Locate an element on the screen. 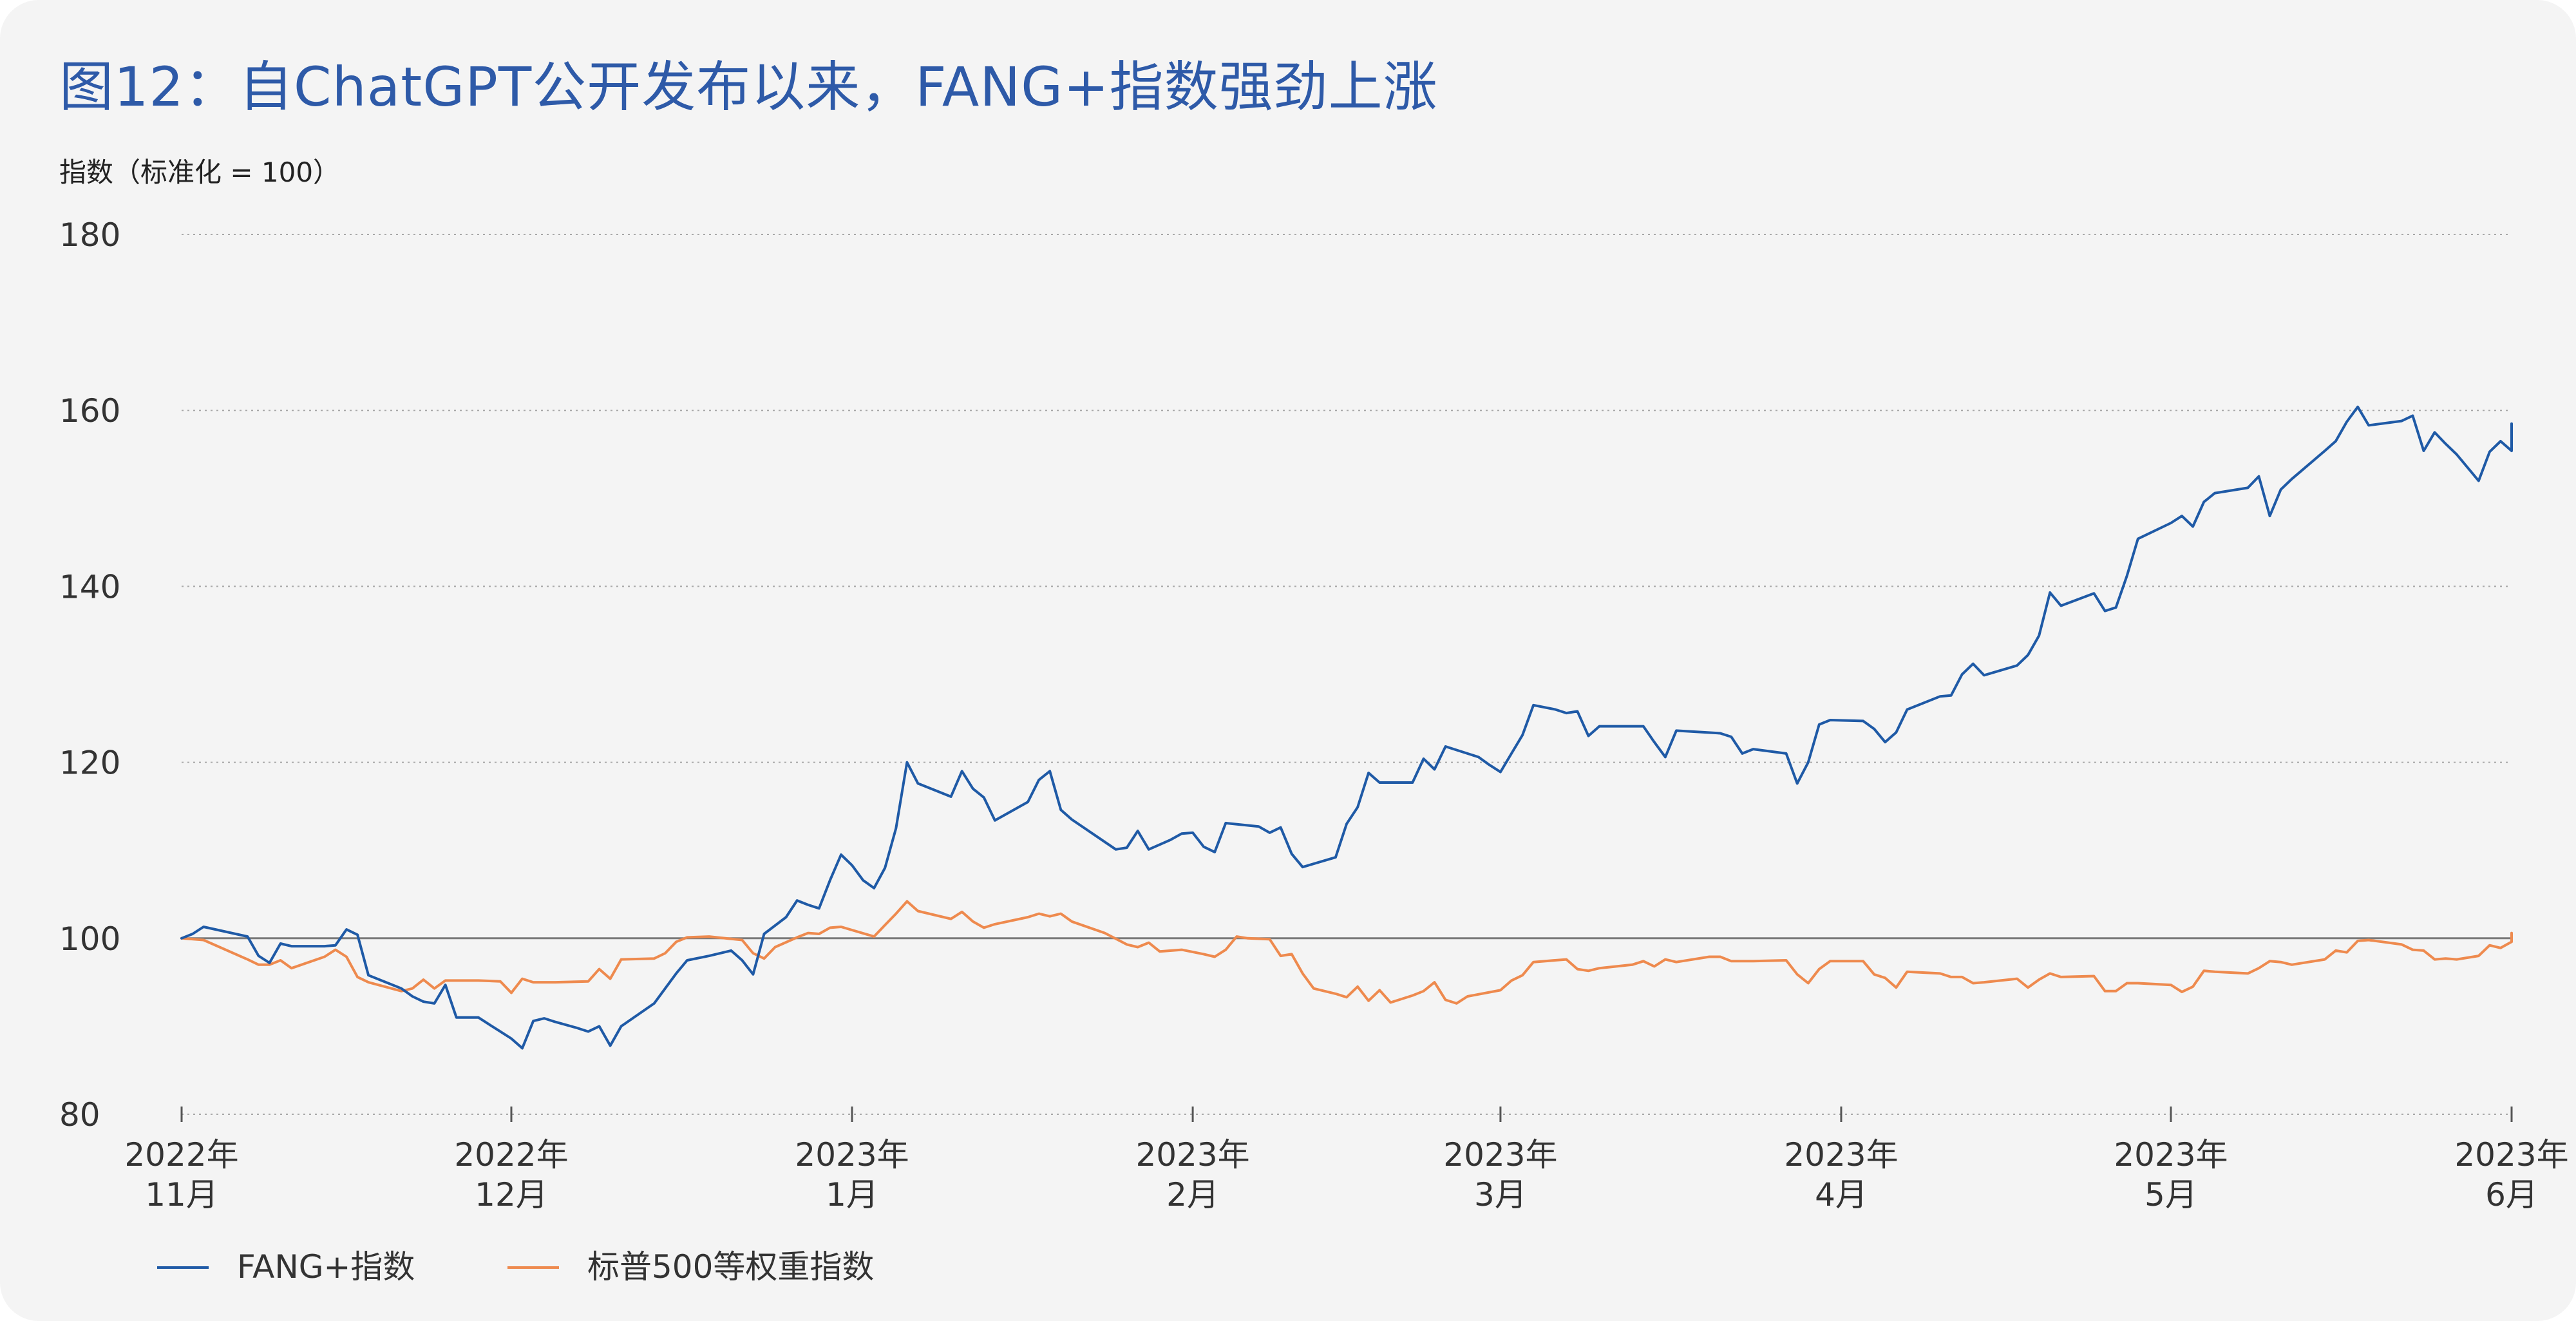 This screenshot has height=1321, width=2576. y-tick-label: 100 is located at coordinates (89, 939).